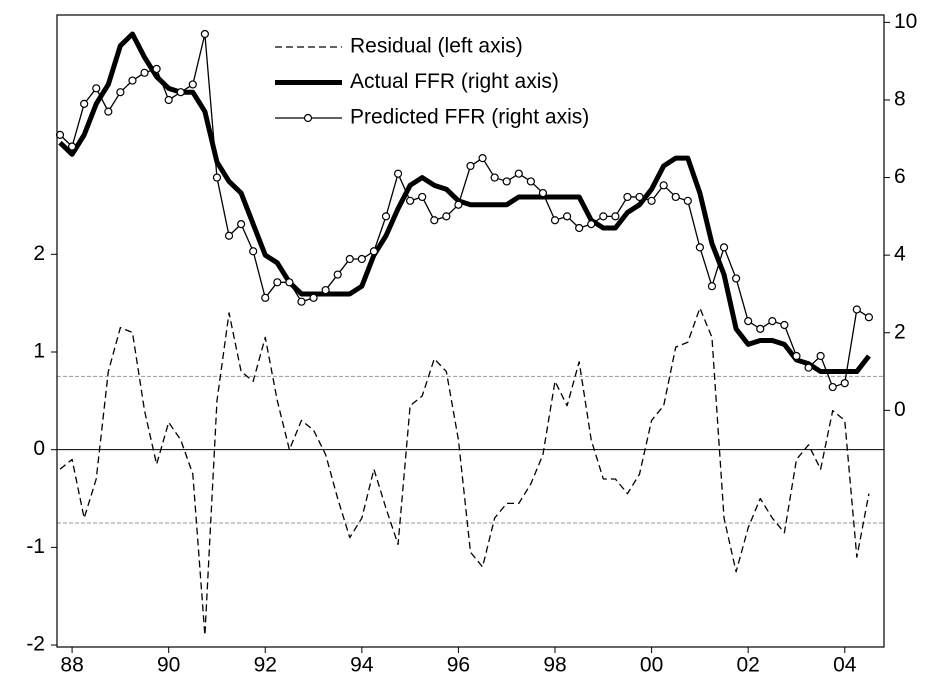 This screenshot has height=694, width=941. Describe the element at coordinates (845, 665) in the screenshot. I see `x-tick-label: 04` at that location.